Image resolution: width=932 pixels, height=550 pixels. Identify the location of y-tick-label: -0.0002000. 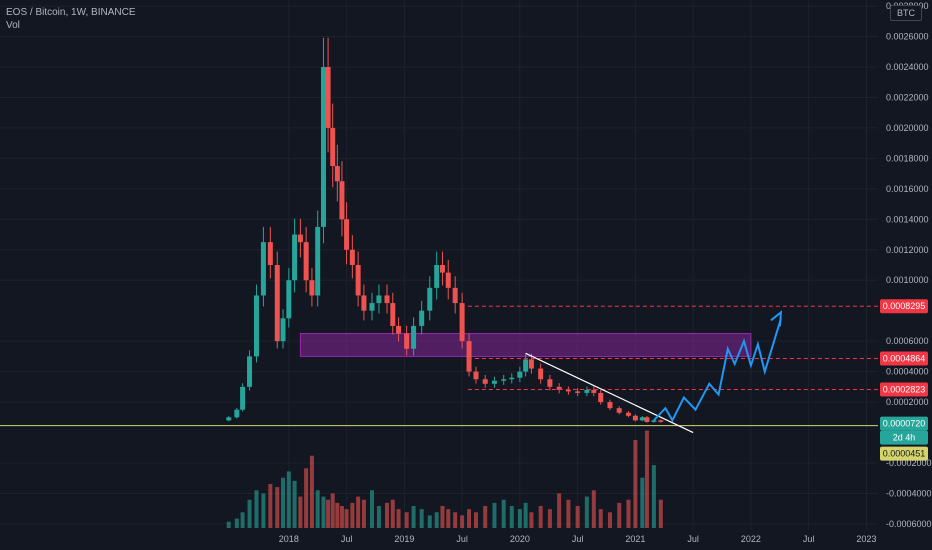
(909, 463).